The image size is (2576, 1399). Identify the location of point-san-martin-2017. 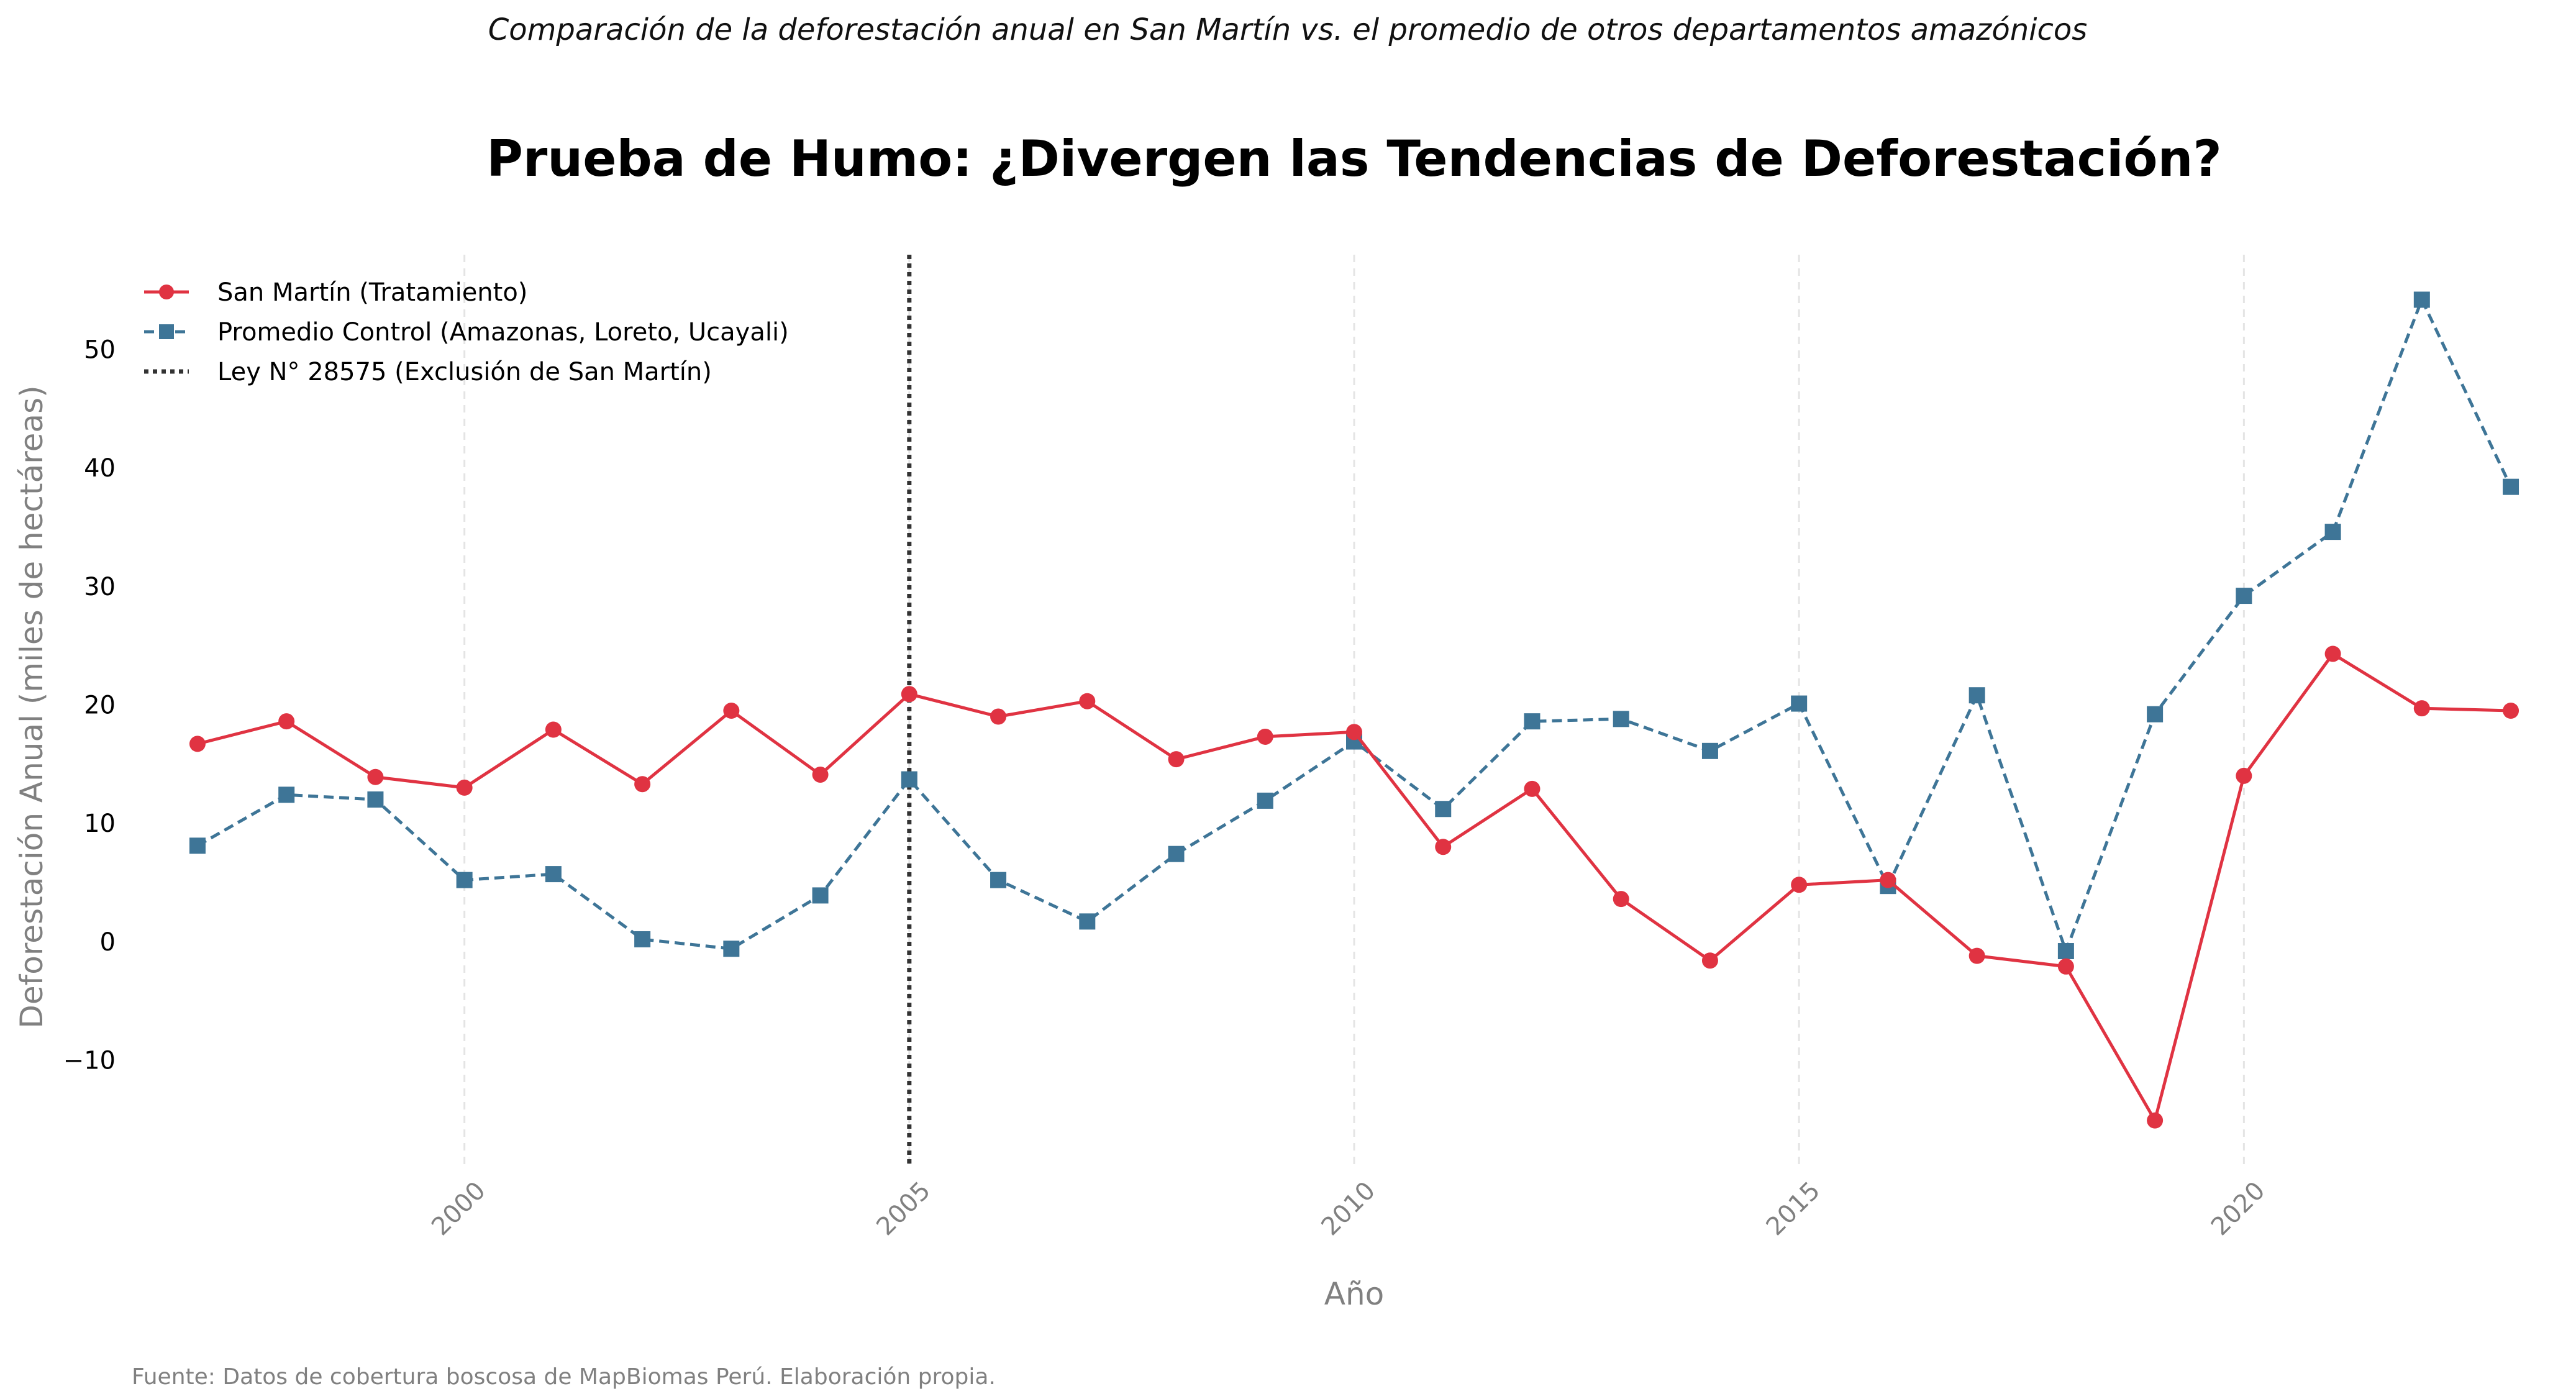
(1976, 955).